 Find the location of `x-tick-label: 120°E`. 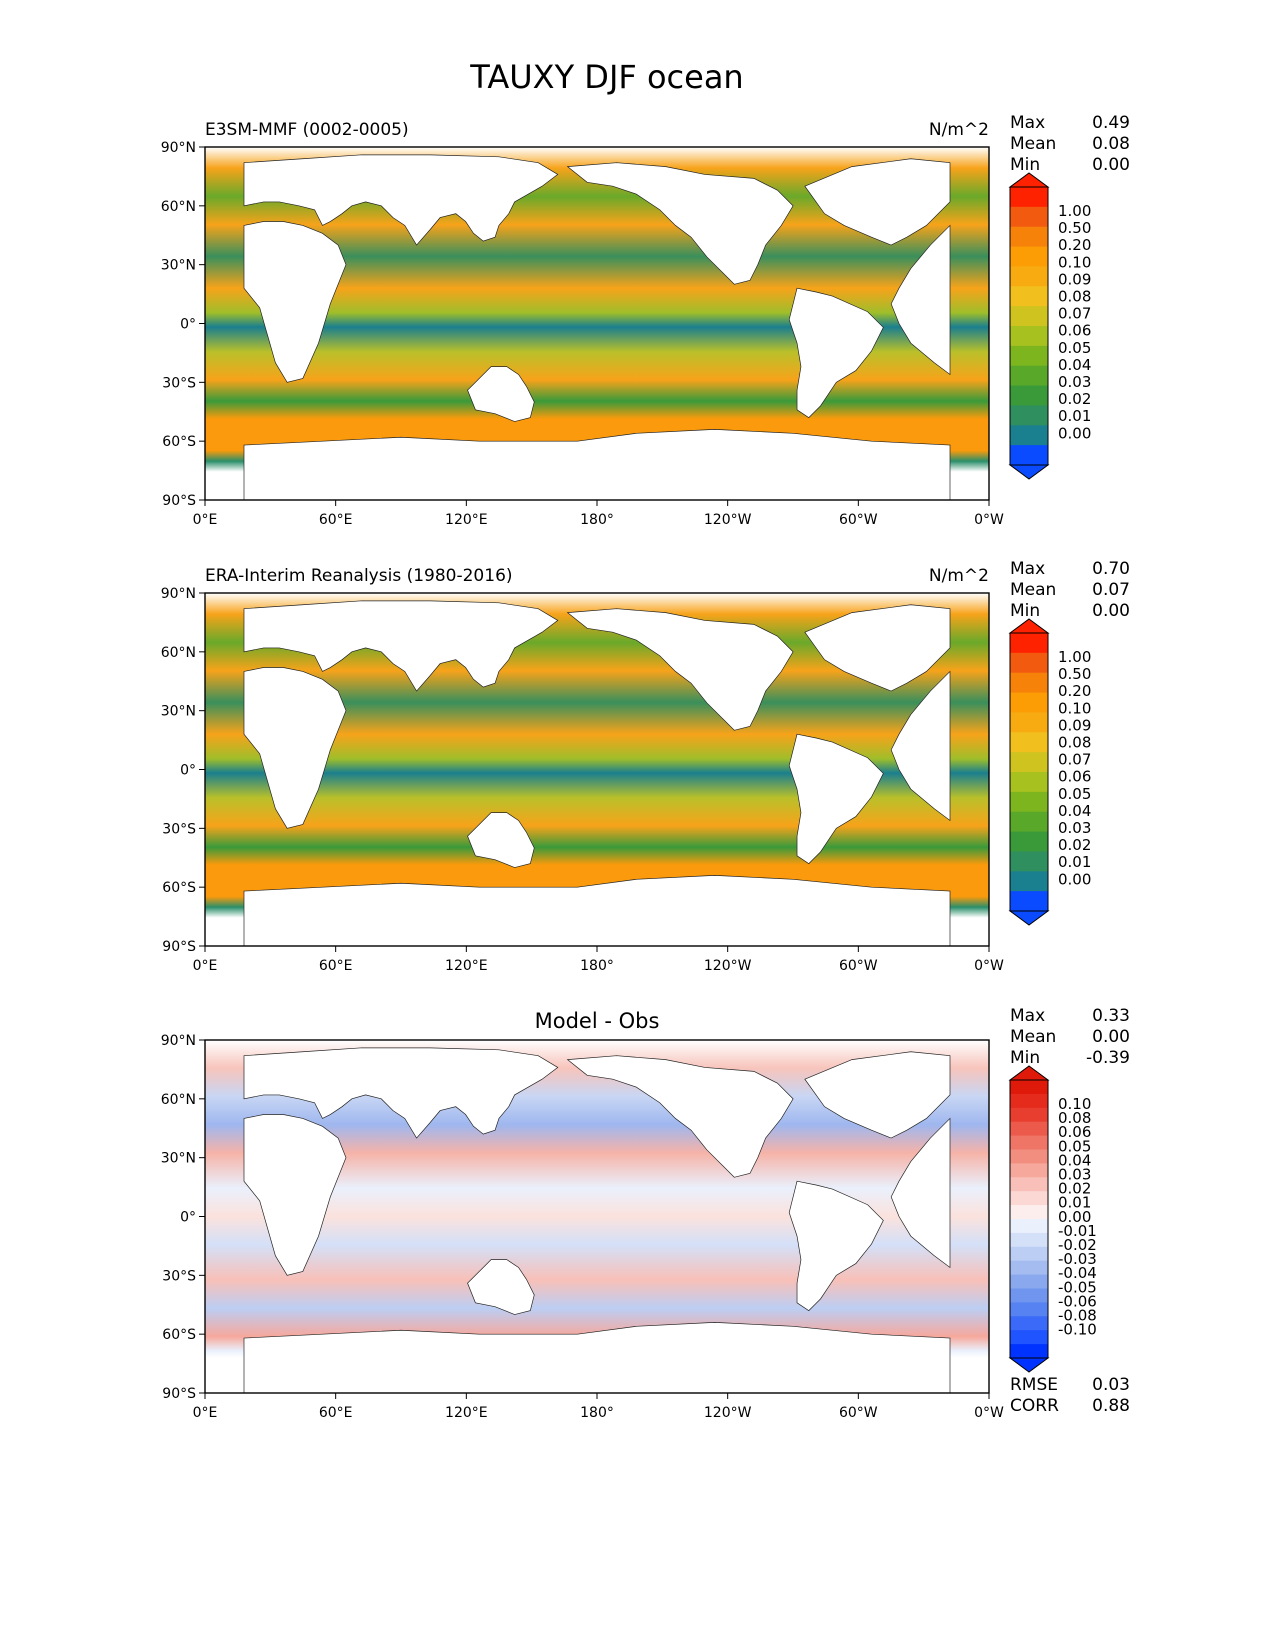

x-tick-label: 120°E is located at coordinates (466, 1413).